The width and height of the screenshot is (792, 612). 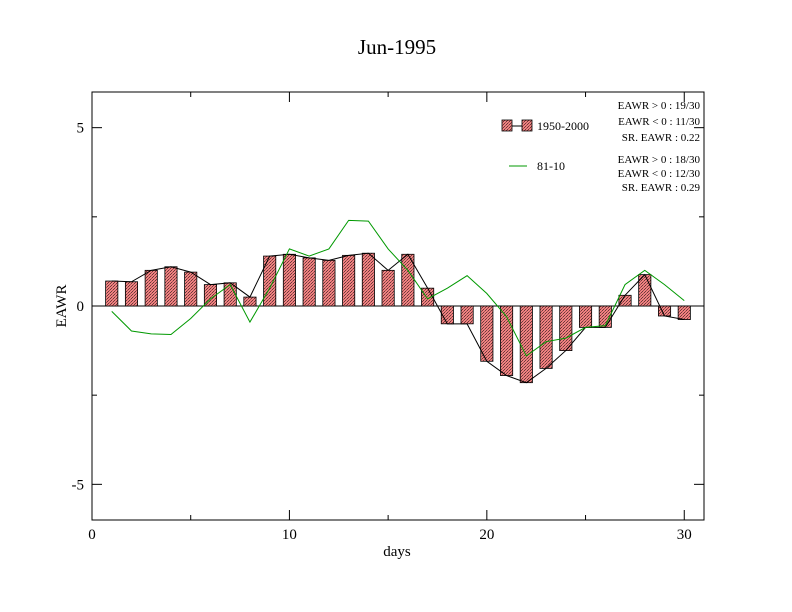 I want to click on stat-1950-2000-negative: EAWR < 0 : 11/30, so click(x=659, y=122).